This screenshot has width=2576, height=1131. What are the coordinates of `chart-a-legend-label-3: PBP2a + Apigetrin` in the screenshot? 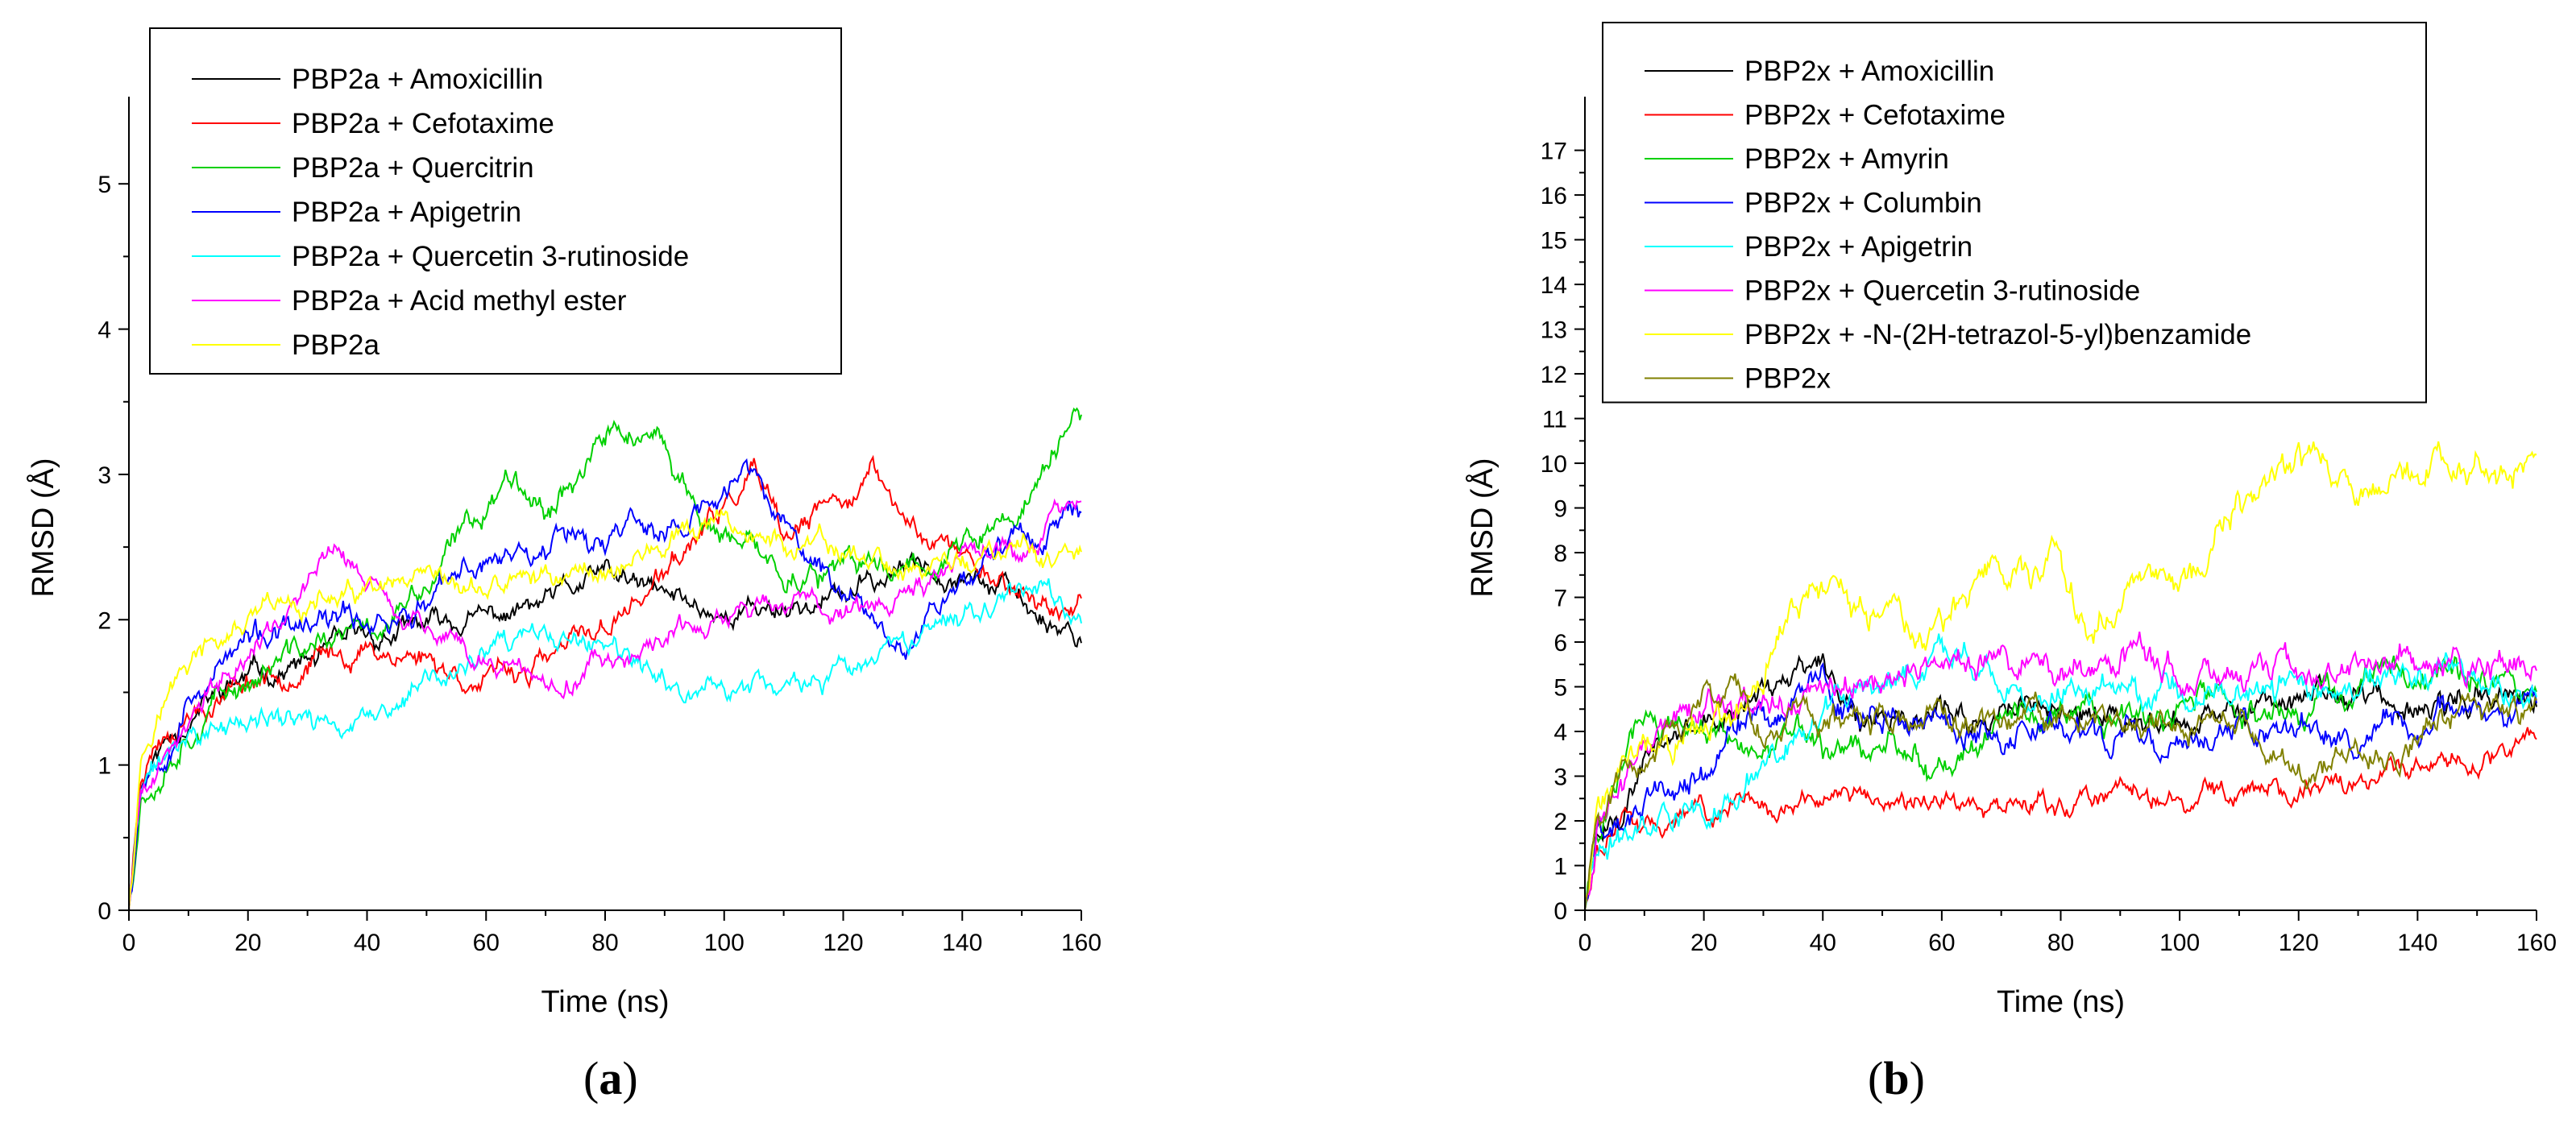 It's located at (406, 213).